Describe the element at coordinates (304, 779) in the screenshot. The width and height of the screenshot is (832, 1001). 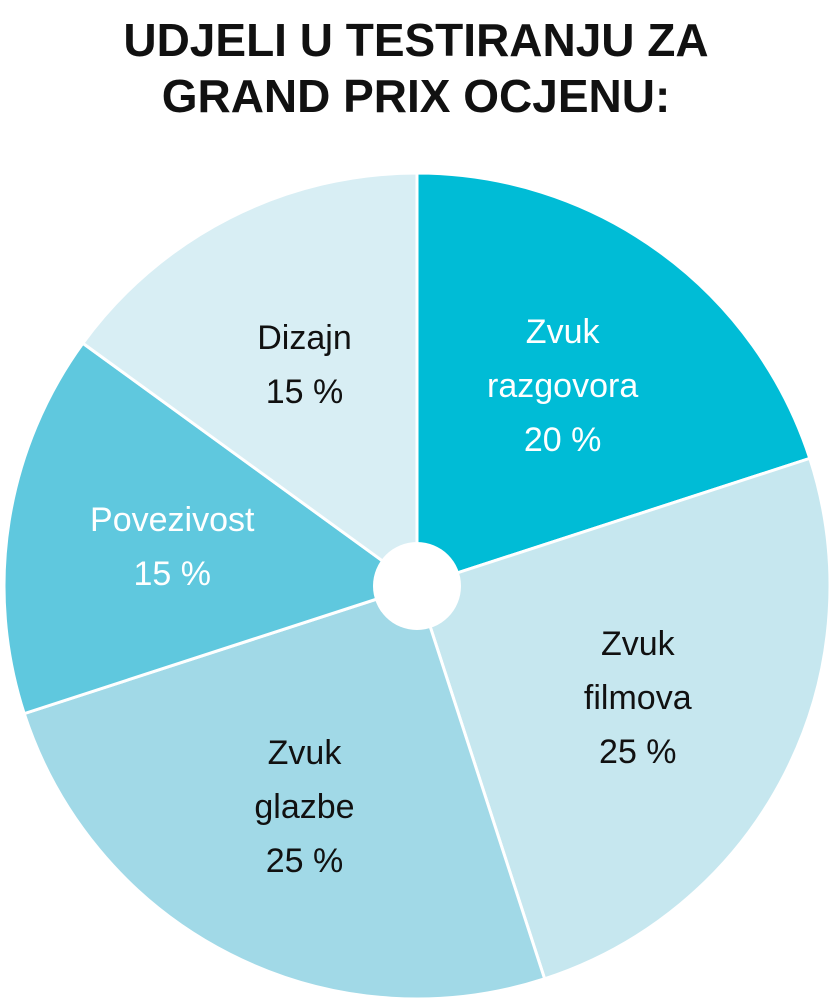
I see `category-label: Zvuk glazbe` at that location.